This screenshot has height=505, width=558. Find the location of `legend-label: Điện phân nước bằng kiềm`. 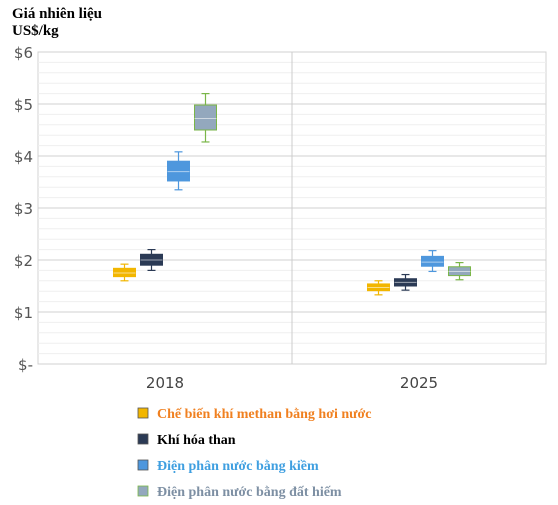

legend-label: Điện phân nước bằng kiềm is located at coordinates (238, 466).